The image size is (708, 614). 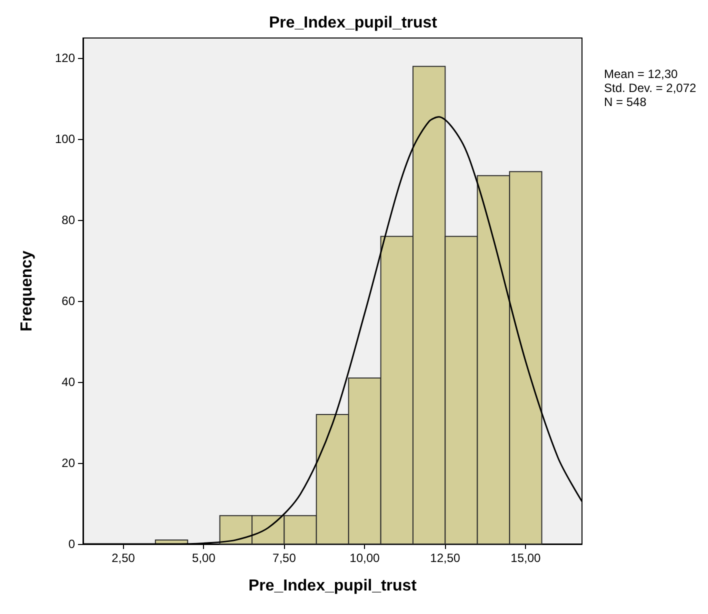 I want to click on y-tick-label: 0, so click(x=72, y=544).